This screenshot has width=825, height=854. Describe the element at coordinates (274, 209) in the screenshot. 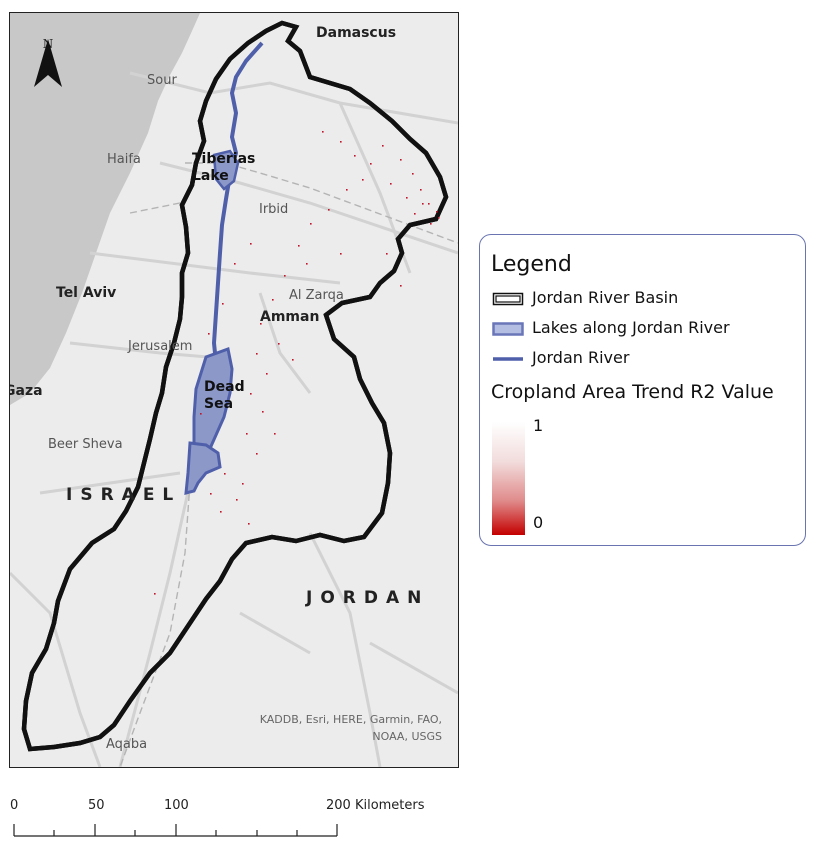

I see `label-irbid: Irbid` at that location.